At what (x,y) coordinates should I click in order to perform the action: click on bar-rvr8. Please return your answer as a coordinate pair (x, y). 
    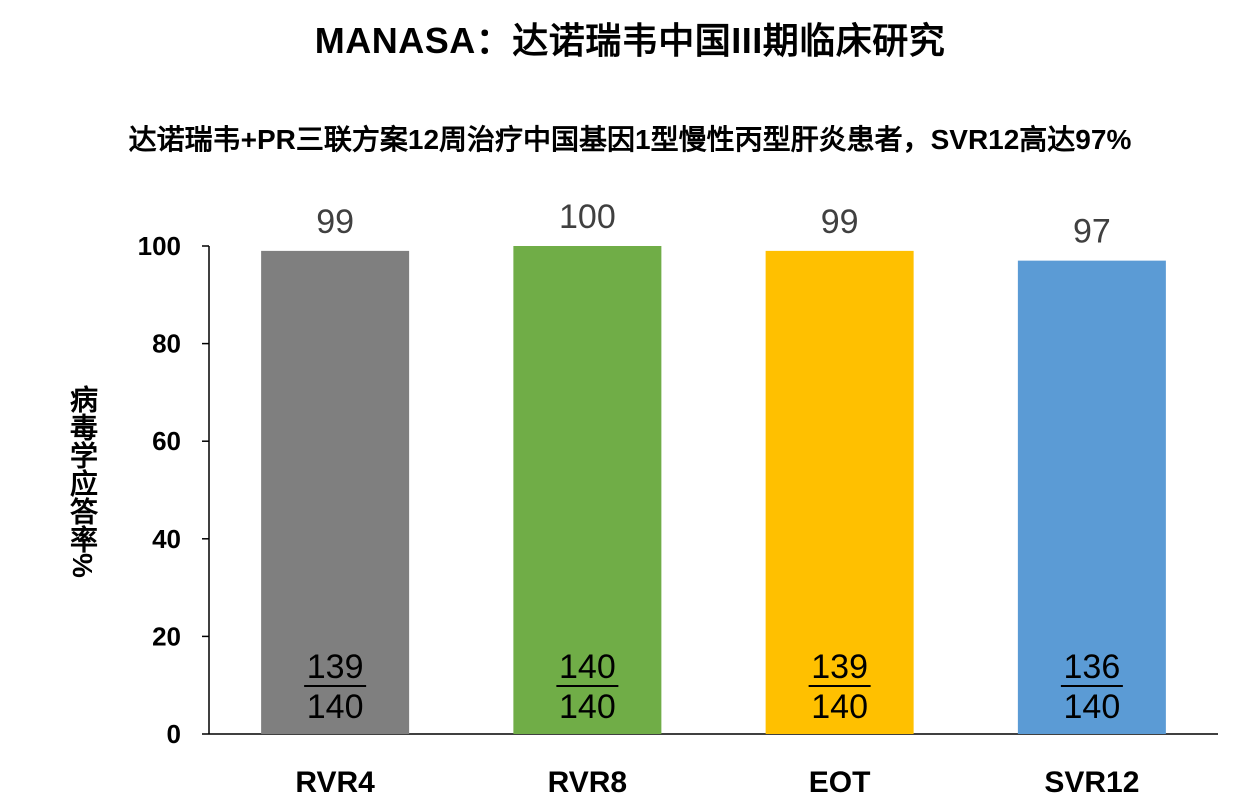
    Looking at the image, I should click on (587, 490).